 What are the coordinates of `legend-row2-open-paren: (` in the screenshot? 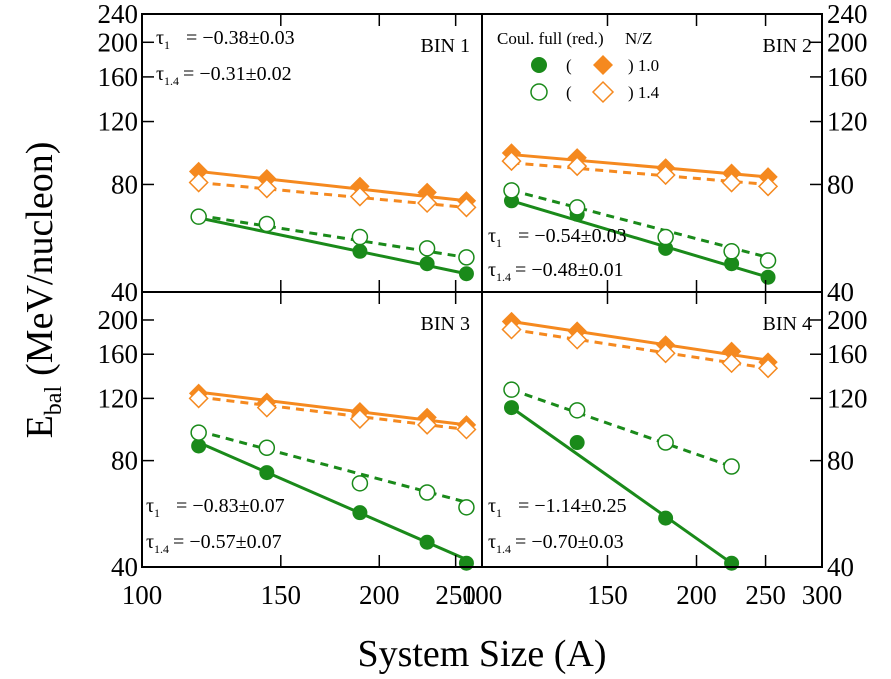 It's located at (569, 92).